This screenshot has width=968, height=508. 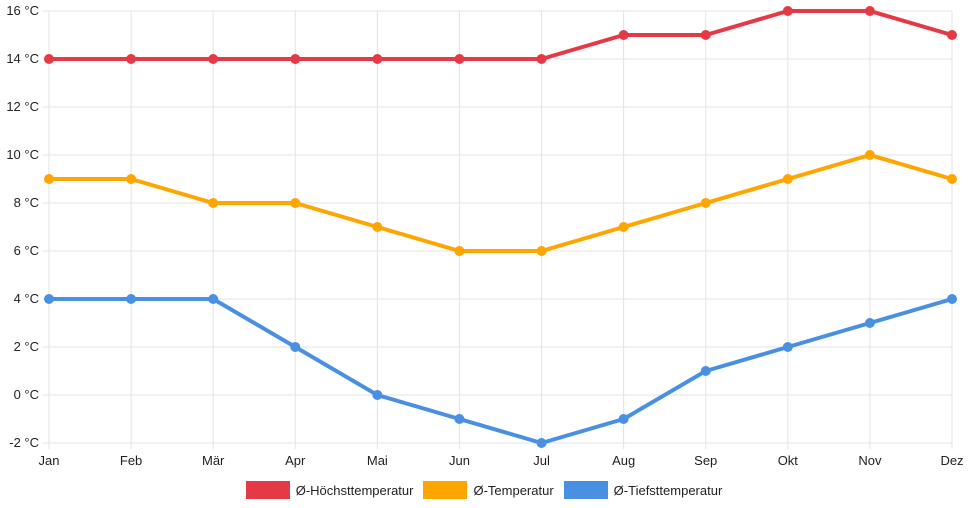 I want to click on y-tick-label: 2 °C, so click(x=26, y=346).